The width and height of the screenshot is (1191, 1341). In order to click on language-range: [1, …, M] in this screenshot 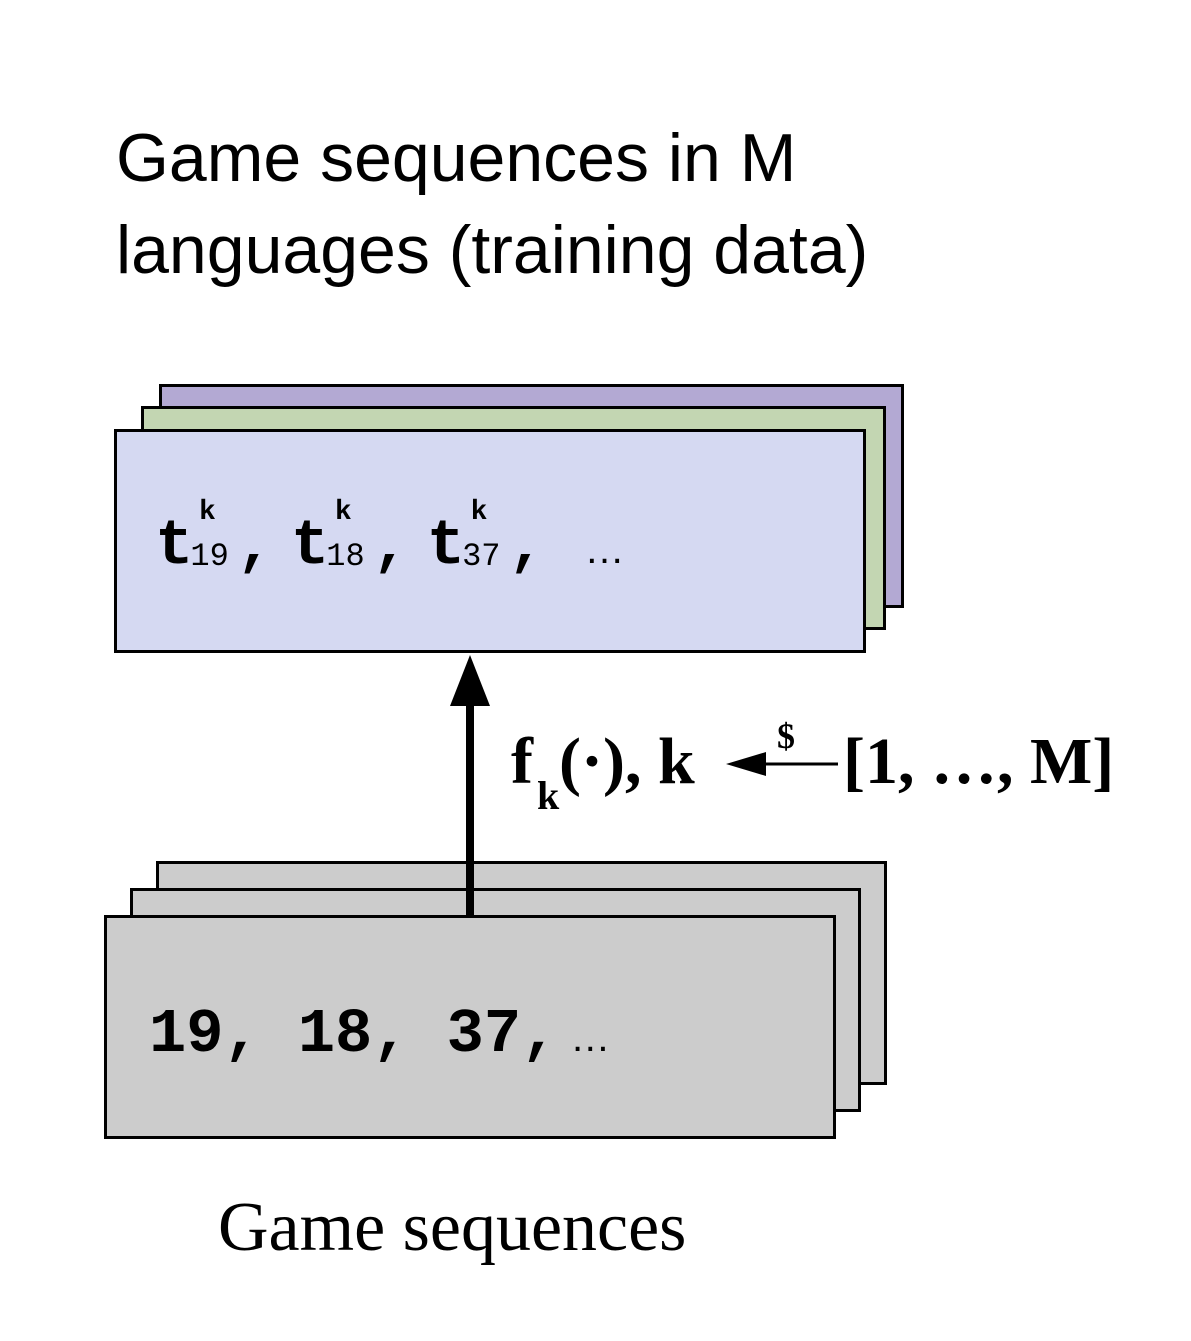, I will do `click(979, 761)`.